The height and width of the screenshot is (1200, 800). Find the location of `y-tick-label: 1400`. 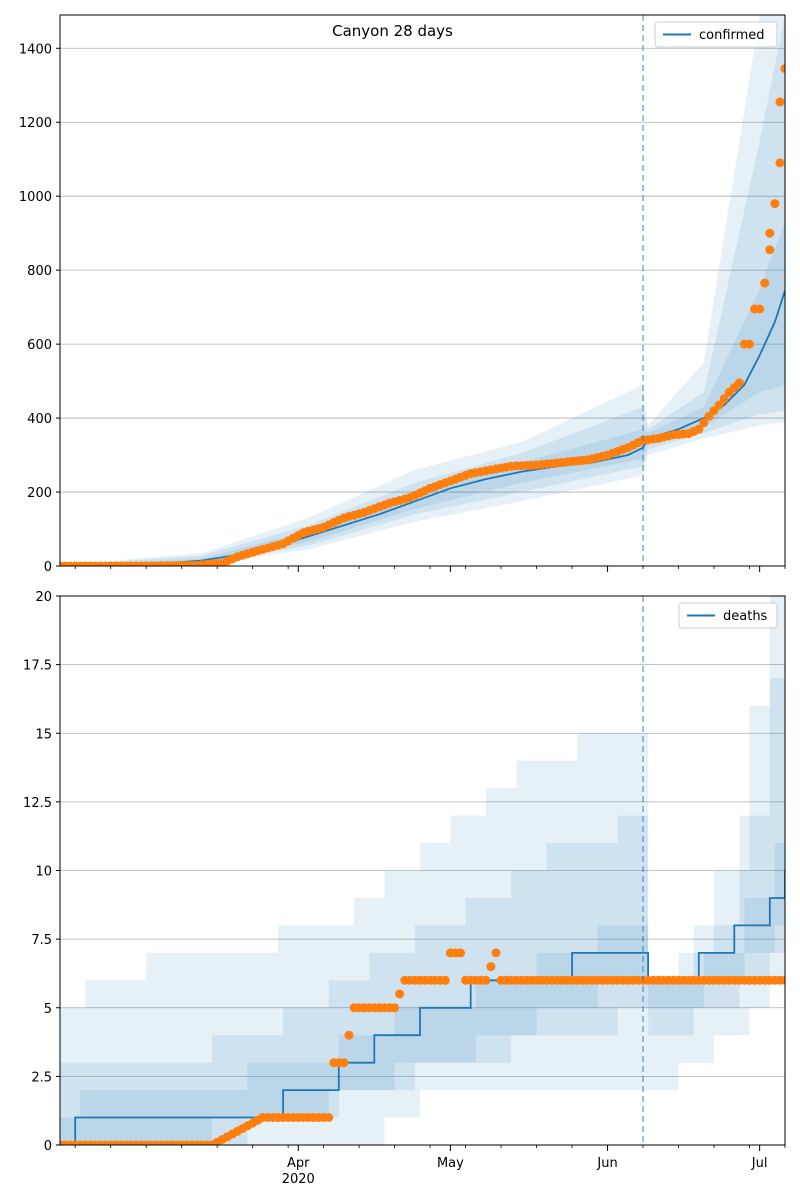

y-tick-label: 1400 is located at coordinates (35, 49).